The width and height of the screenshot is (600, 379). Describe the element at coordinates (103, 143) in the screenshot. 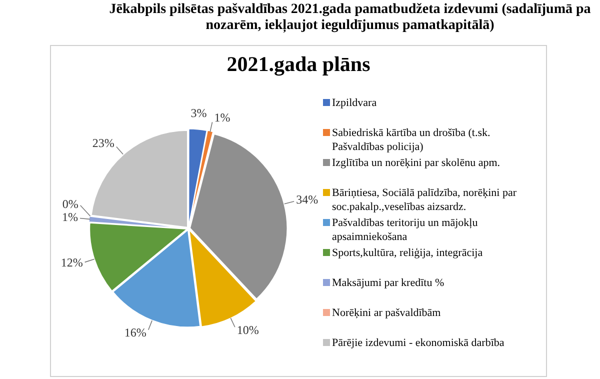

I see `data-label: 23%` at that location.